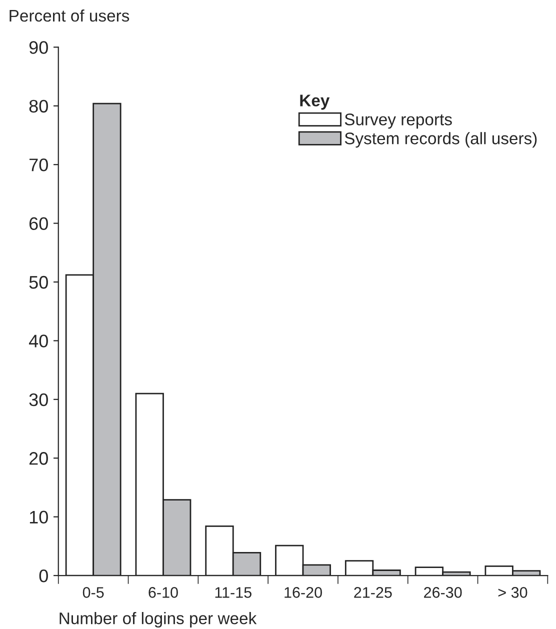 The height and width of the screenshot is (629, 556). What do you see at coordinates (303, 592) in the screenshot?
I see `x-tick-label: 16-20` at bounding box center [303, 592].